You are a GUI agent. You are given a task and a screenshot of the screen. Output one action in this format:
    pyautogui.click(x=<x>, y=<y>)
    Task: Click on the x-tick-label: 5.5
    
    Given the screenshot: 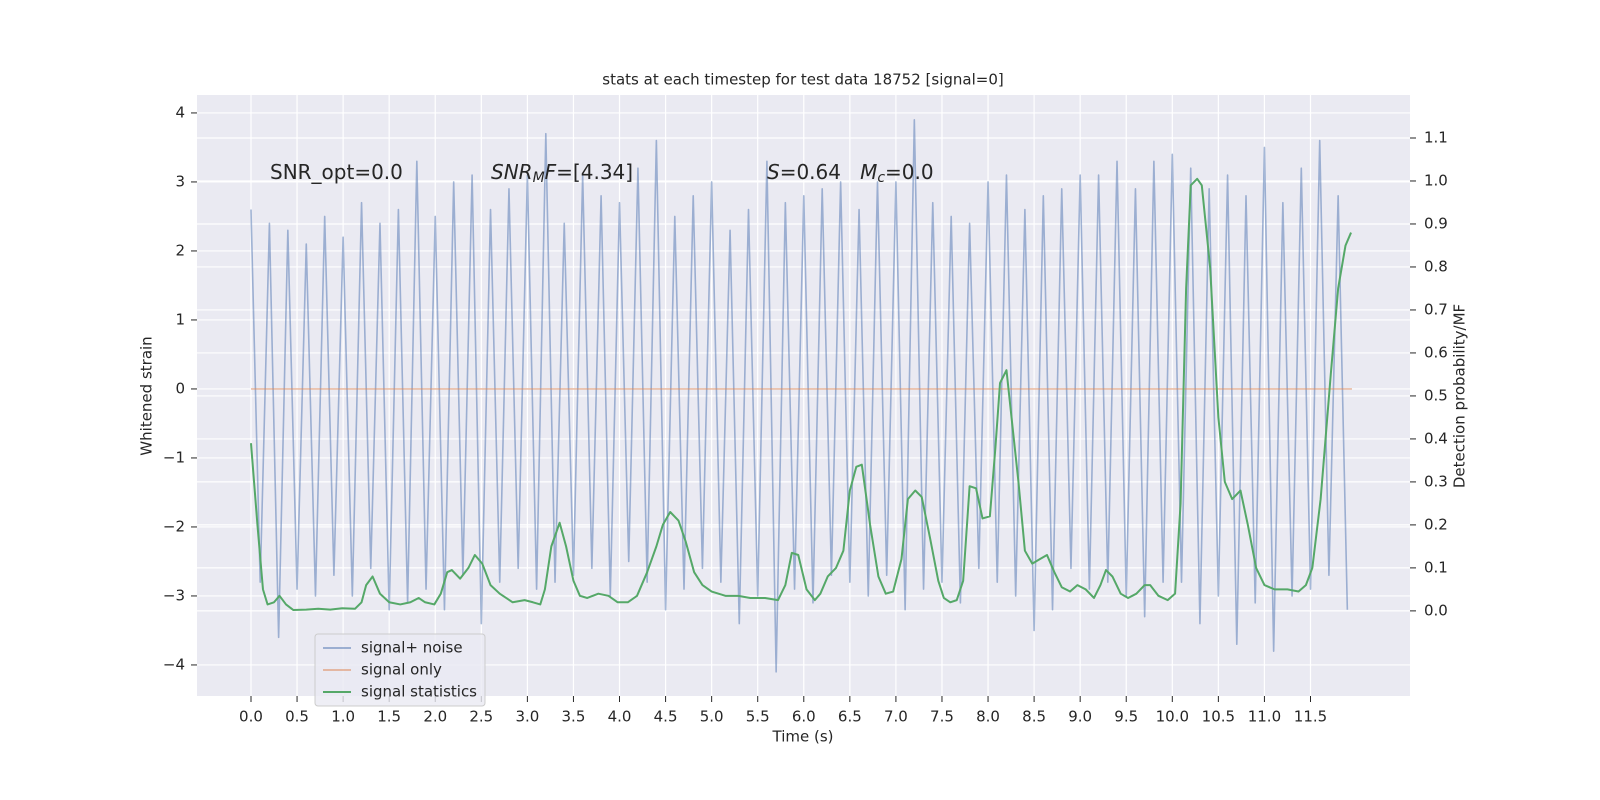 What is the action you would take?
    pyautogui.click(x=758, y=717)
    